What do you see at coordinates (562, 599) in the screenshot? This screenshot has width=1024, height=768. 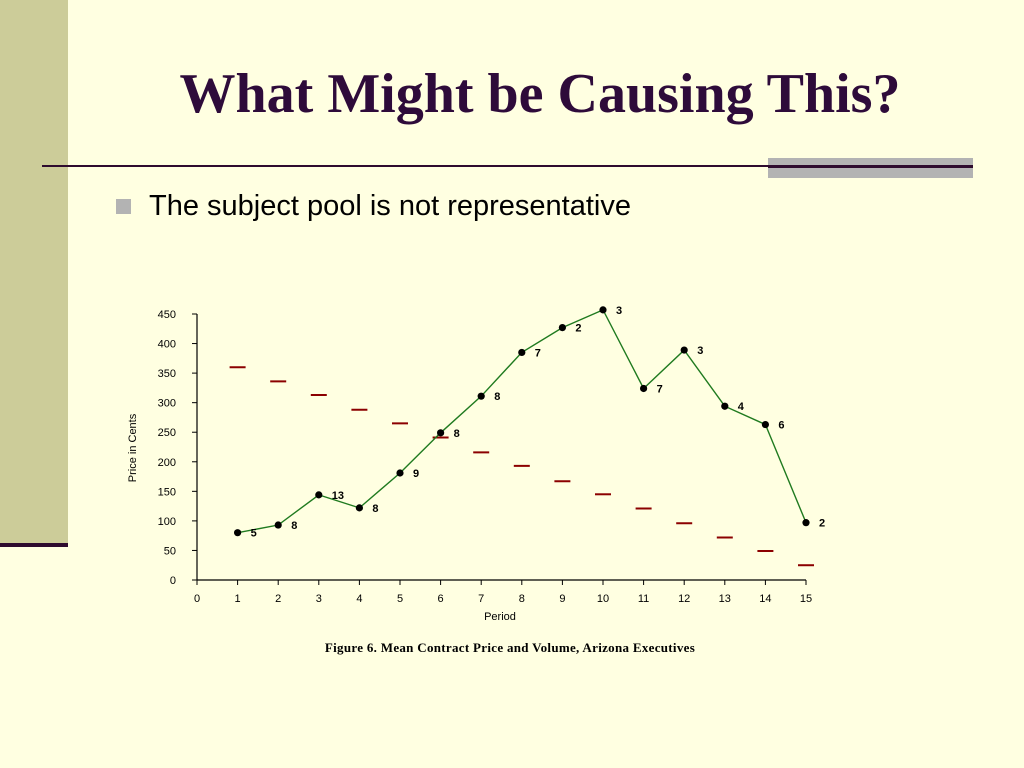 I see `x-tick-label: 9` at bounding box center [562, 599].